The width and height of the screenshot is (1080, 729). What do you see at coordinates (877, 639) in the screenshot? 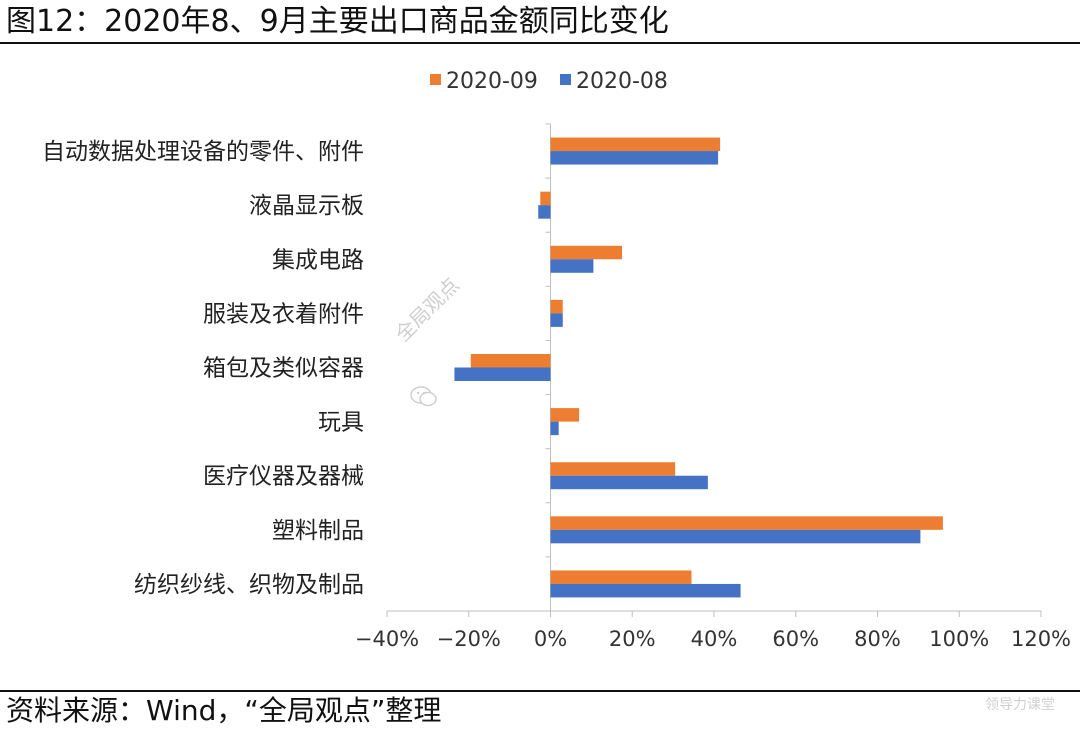
I see `x-tick-label: 80%` at bounding box center [877, 639].